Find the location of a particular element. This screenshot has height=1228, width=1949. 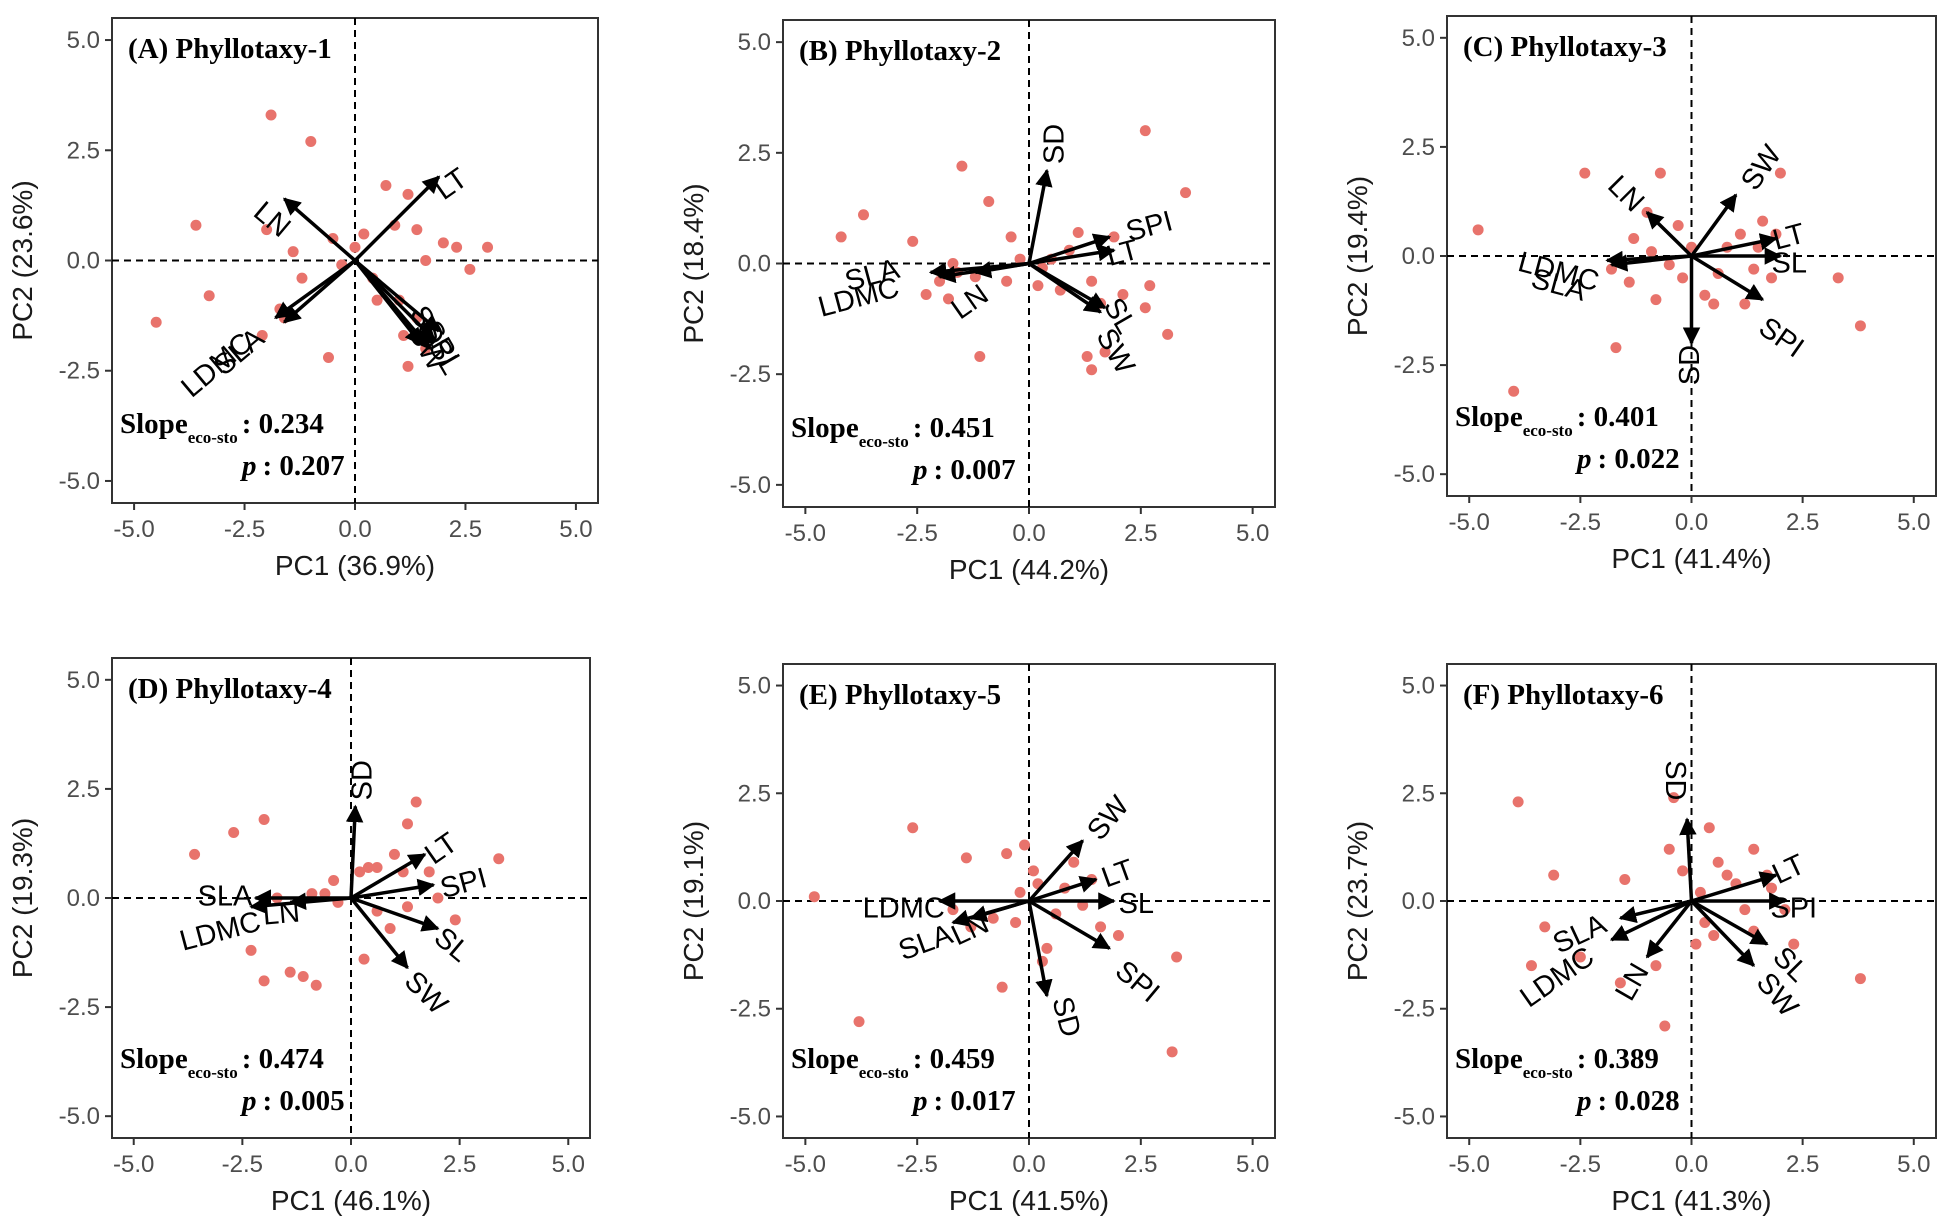

y-axis-title: PC2 (19.4%) is located at coordinates (1357, 256).